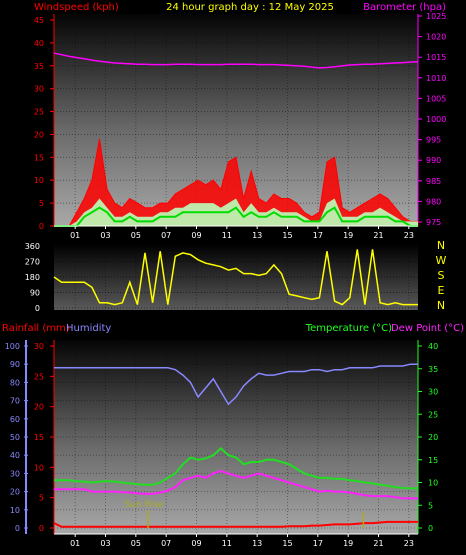 This screenshot has height=555, width=466. I want to click on humidity-tick-label: 30, so click(15, 473).